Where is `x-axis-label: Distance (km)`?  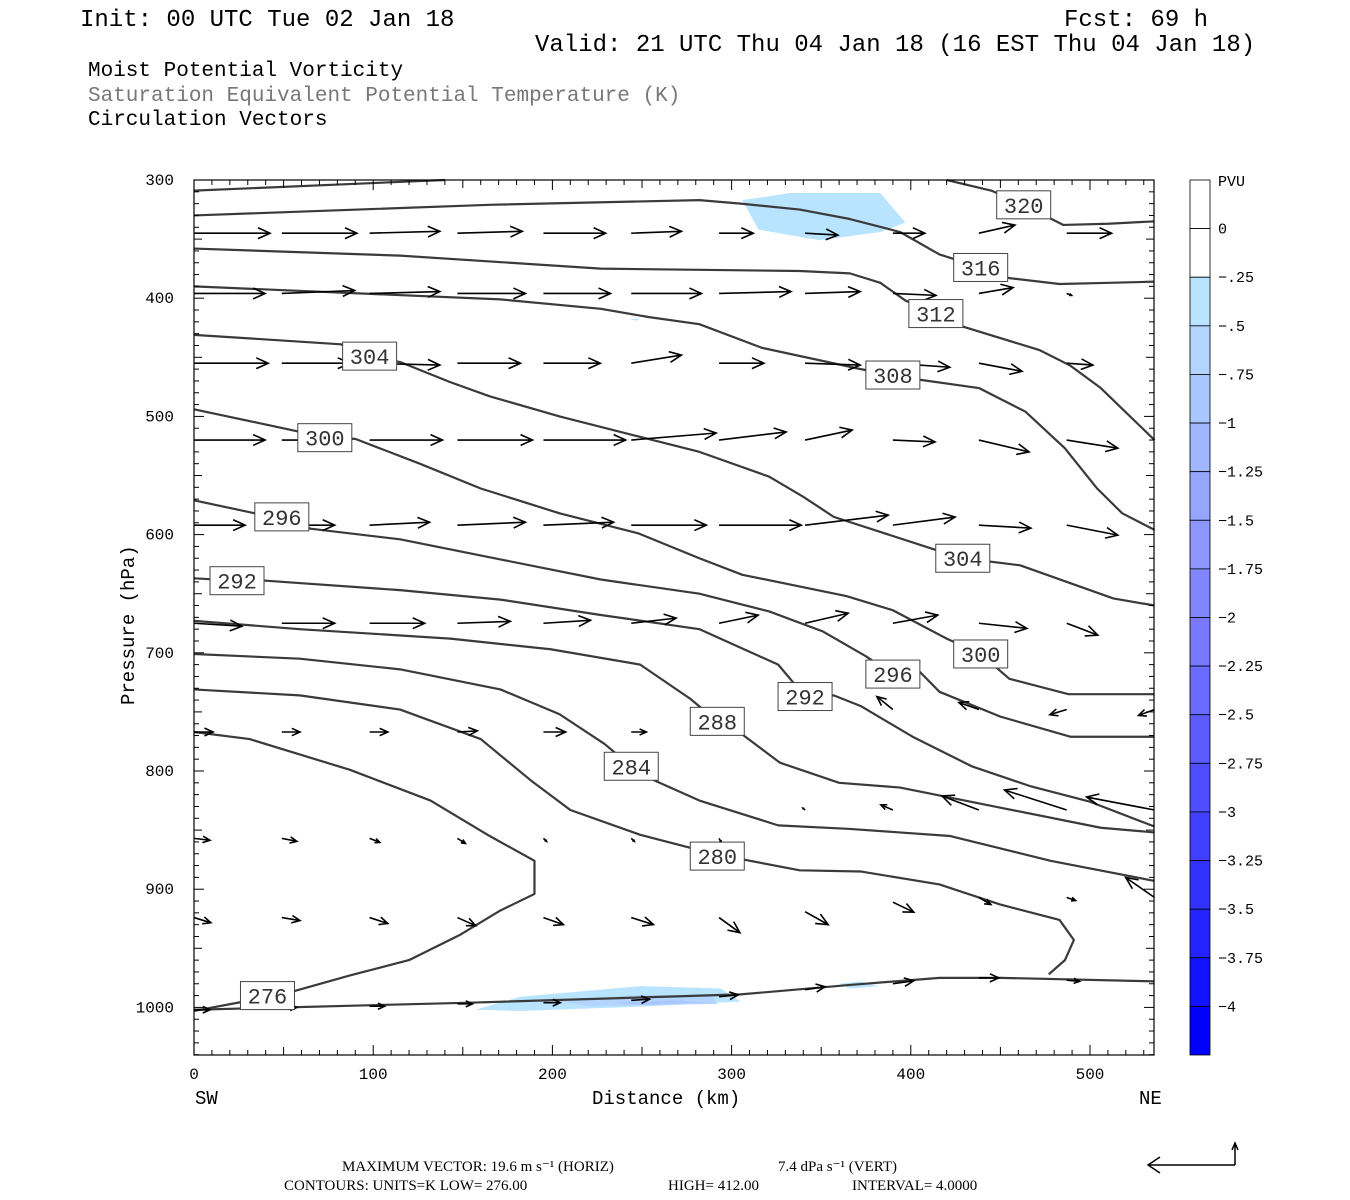
x-axis-label: Distance (km) is located at coordinates (666, 1099).